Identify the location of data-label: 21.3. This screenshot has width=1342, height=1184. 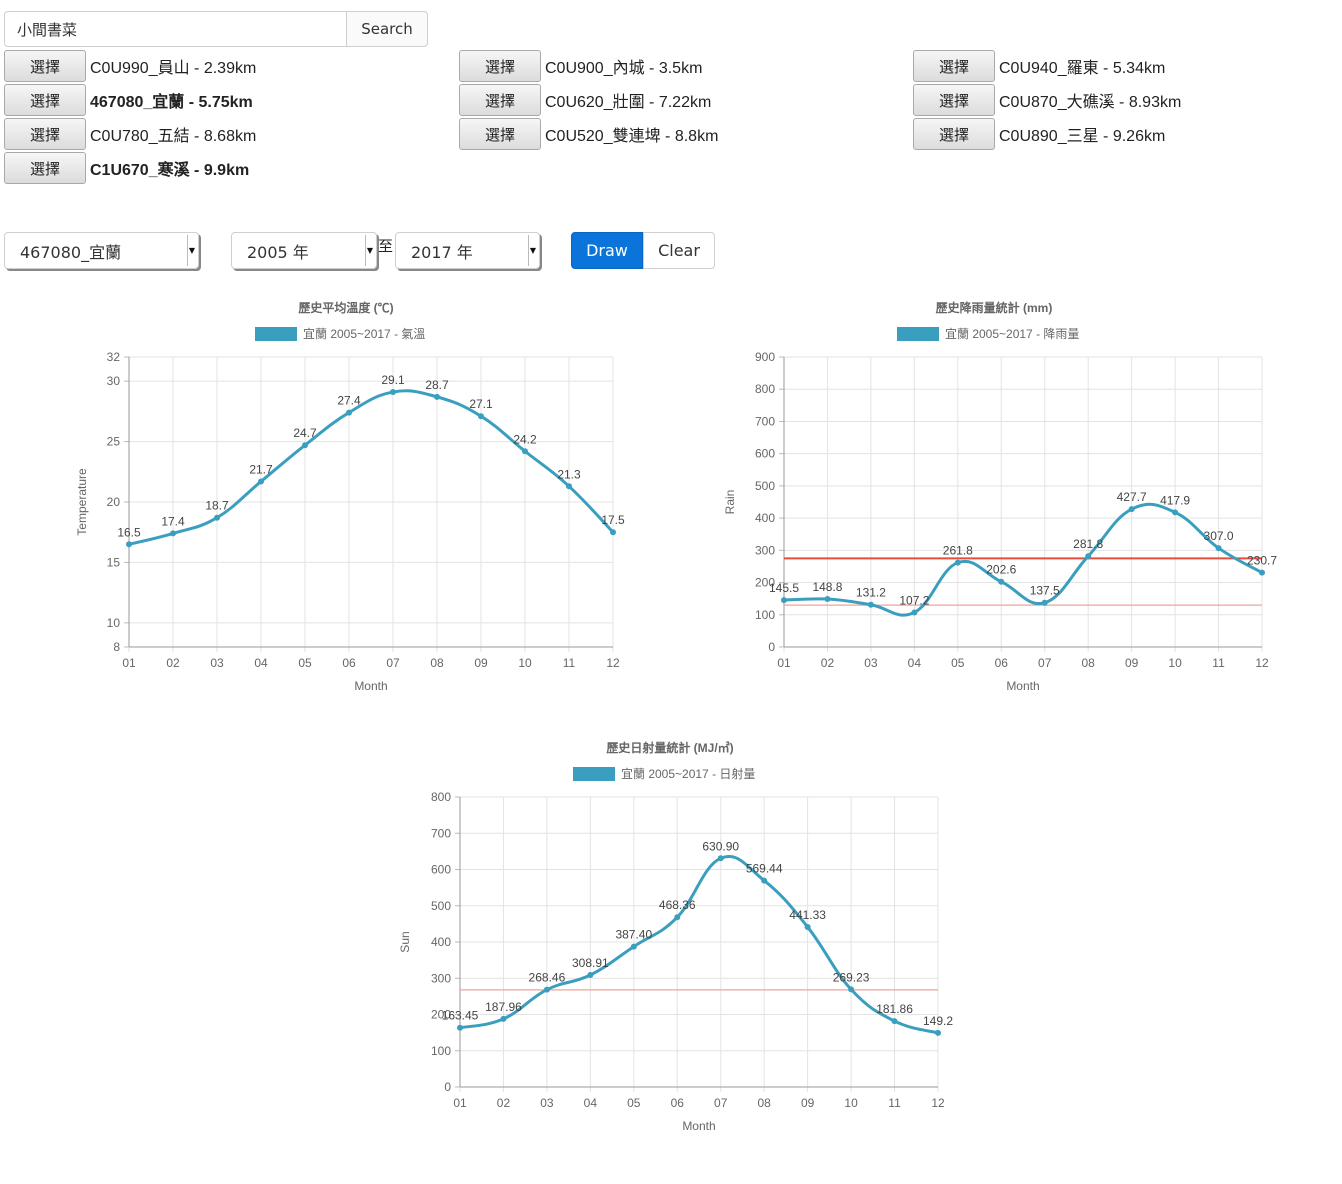
(569, 474).